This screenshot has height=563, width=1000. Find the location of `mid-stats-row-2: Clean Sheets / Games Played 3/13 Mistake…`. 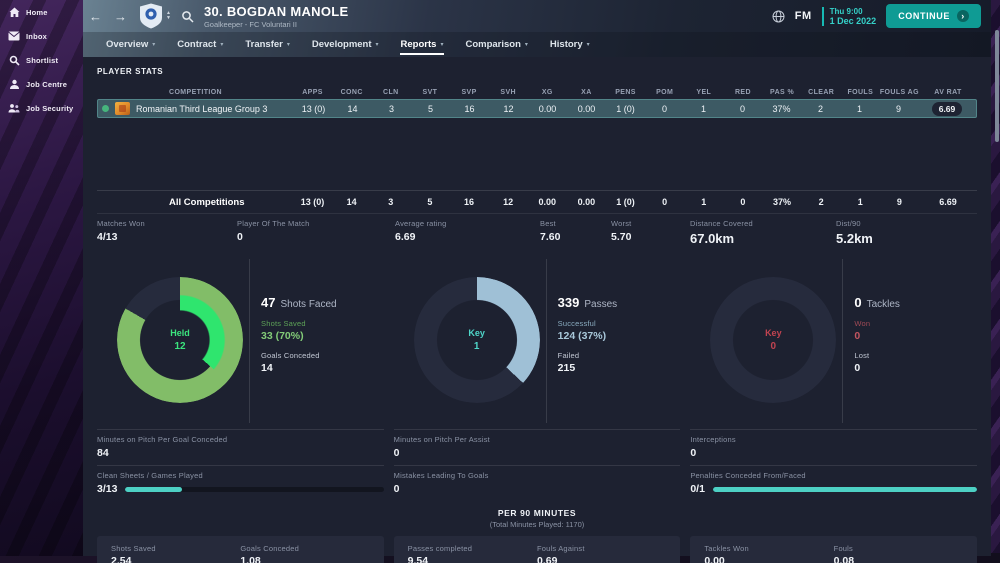

mid-stats-row-2: Clean Sheets / Games Played 3/13 Mistake… is located at coordinates (537, 483).